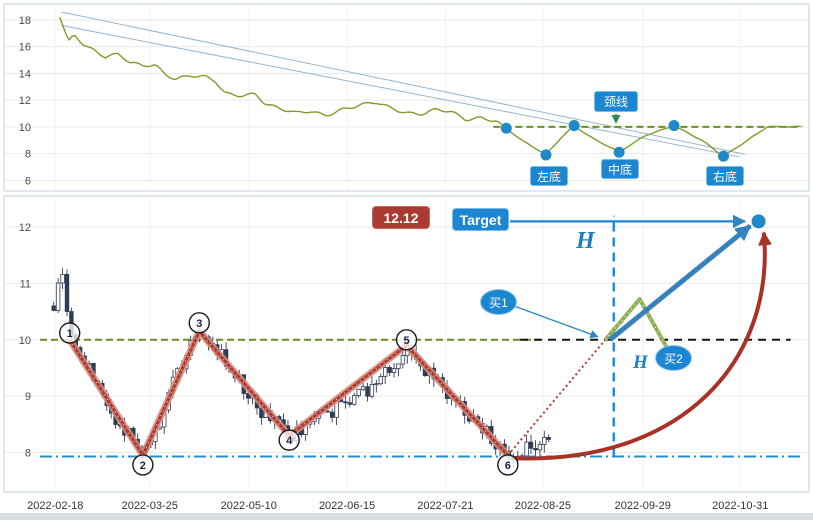  What do you see at coordinates (549, 176) in the screenshot?
I see `left-bottom-badge: 左底` at bounding box center [549, 176].